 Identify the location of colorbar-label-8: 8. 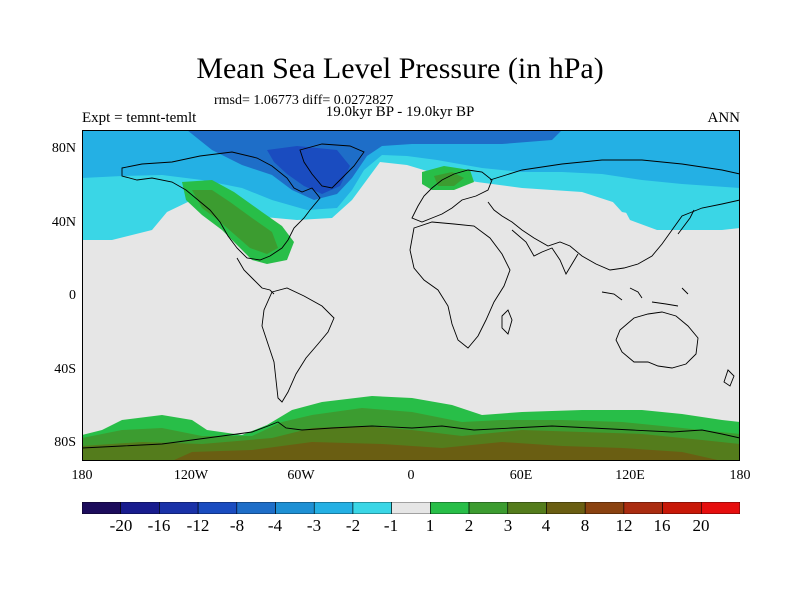
(585, 525).